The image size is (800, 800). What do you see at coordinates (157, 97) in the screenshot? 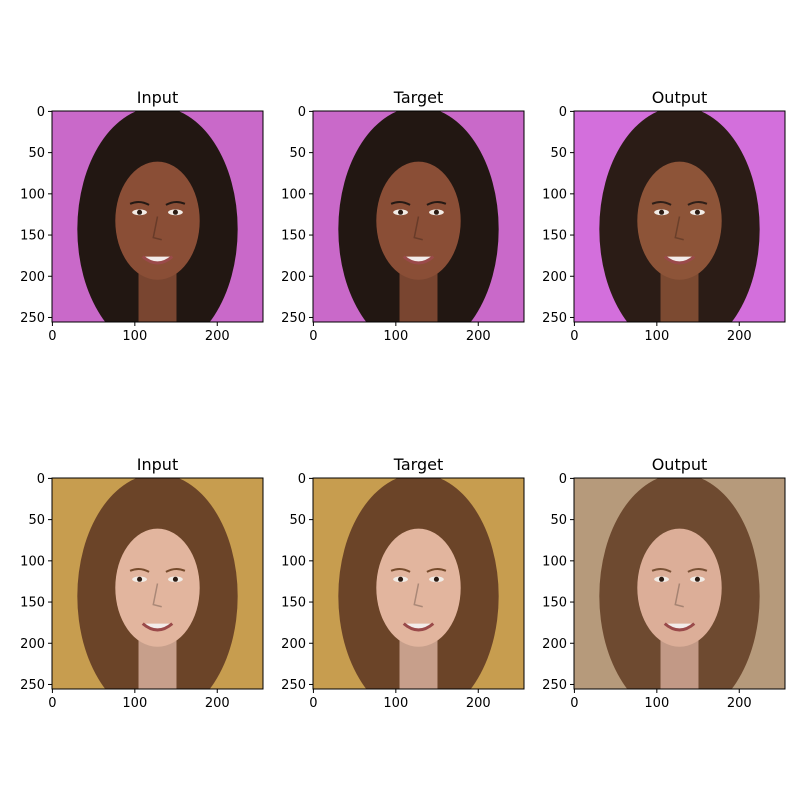
I see `subplot-title: Input` at bounding box center [157, 97].